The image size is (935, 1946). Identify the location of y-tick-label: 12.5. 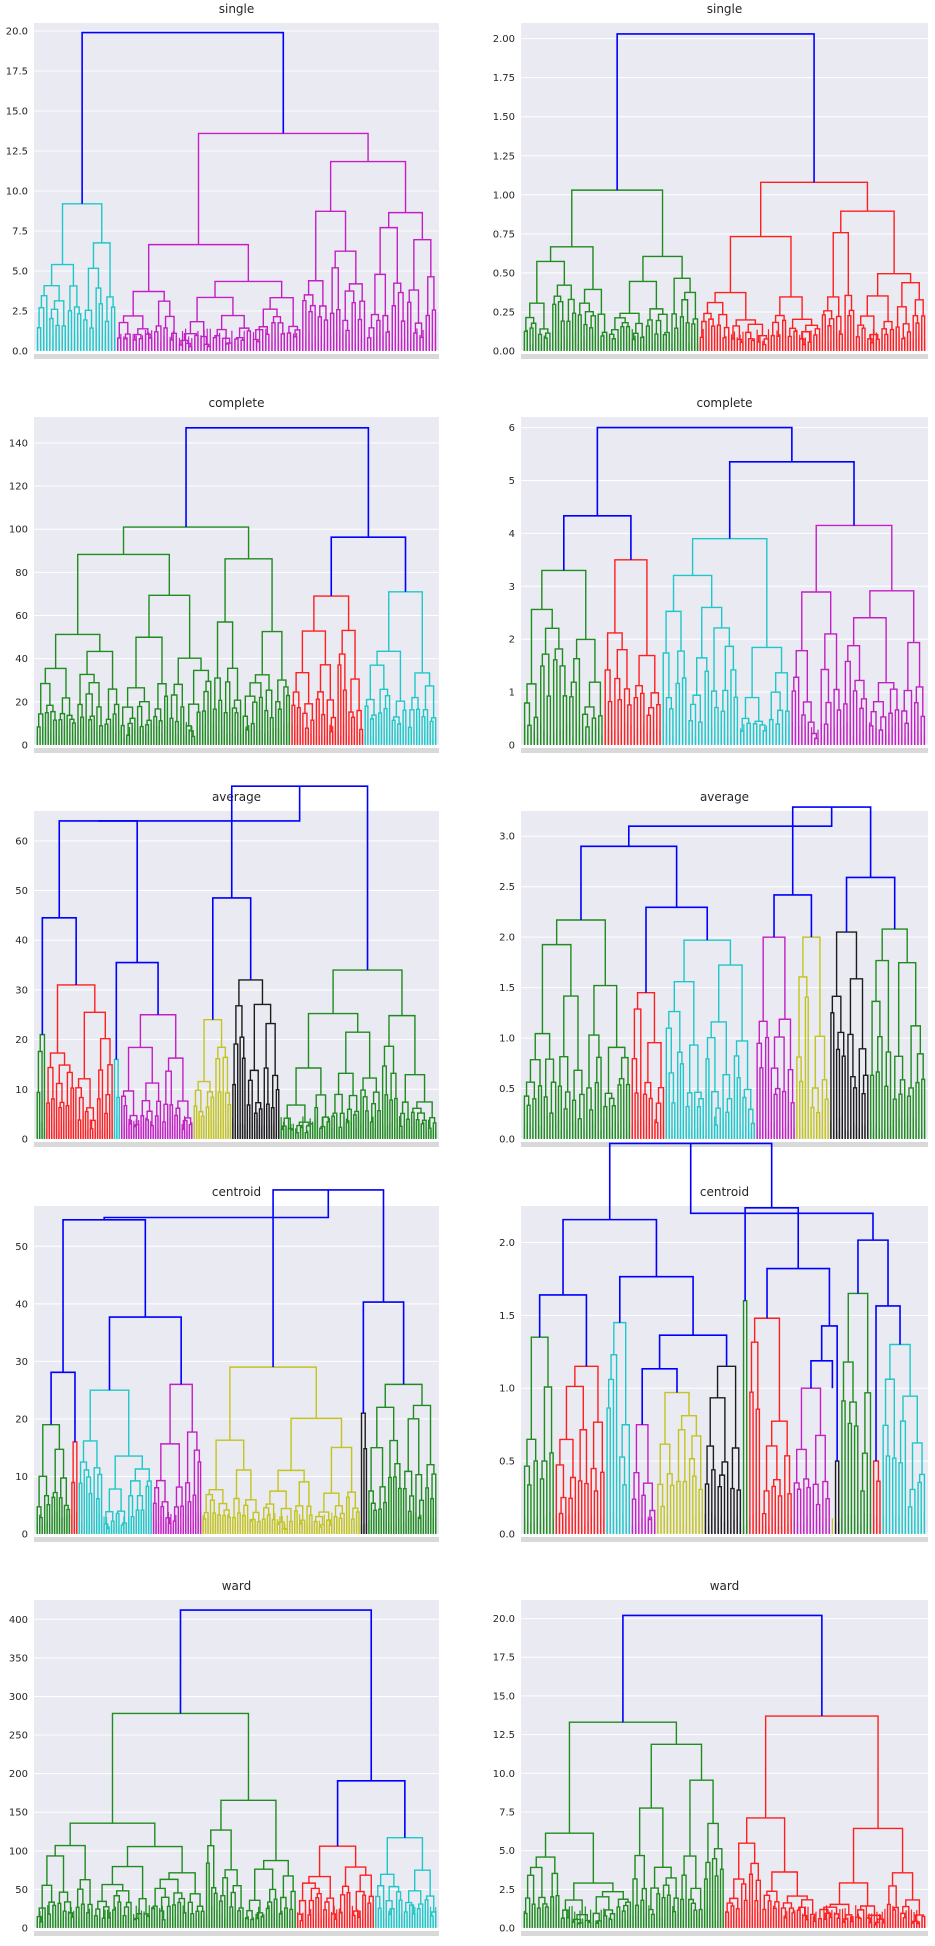
(504, 1735).